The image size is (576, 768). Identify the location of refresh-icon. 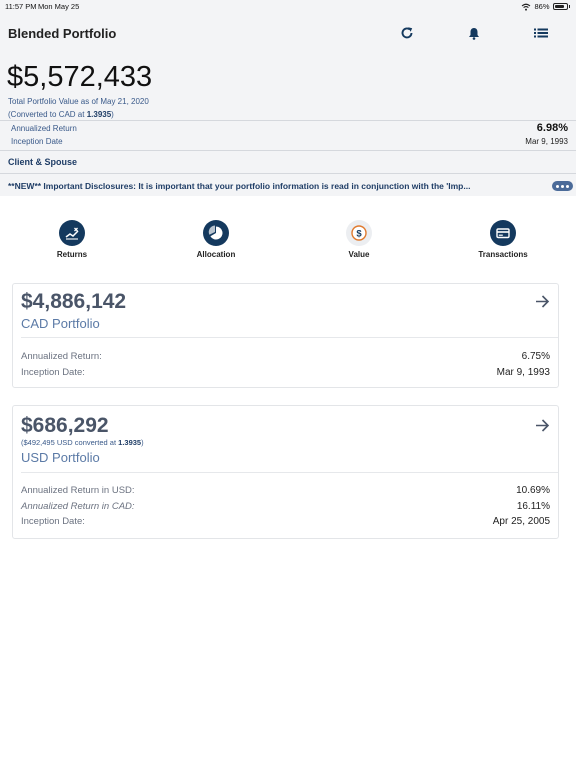
(407, 33).